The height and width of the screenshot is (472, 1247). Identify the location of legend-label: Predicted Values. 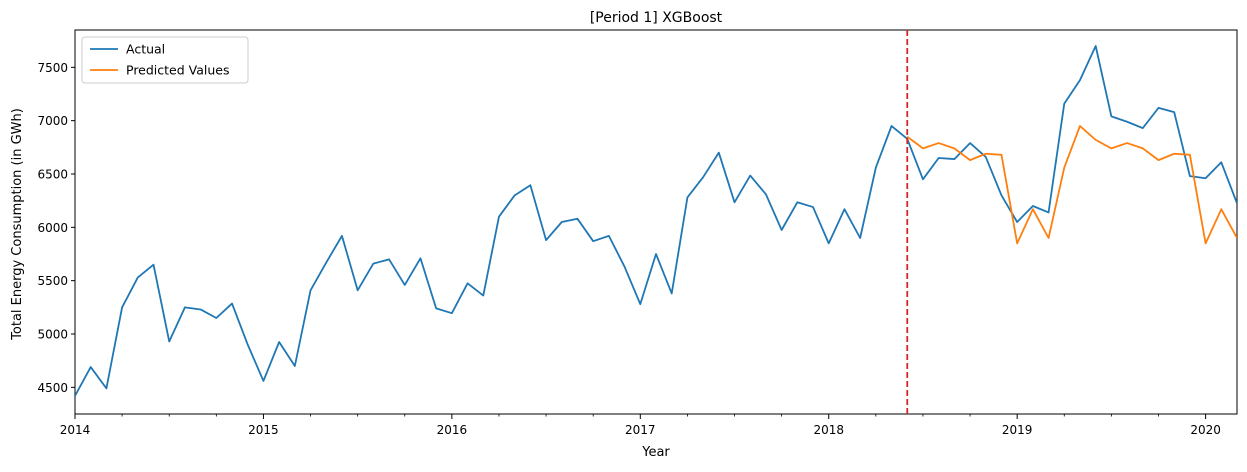
(178, 70).